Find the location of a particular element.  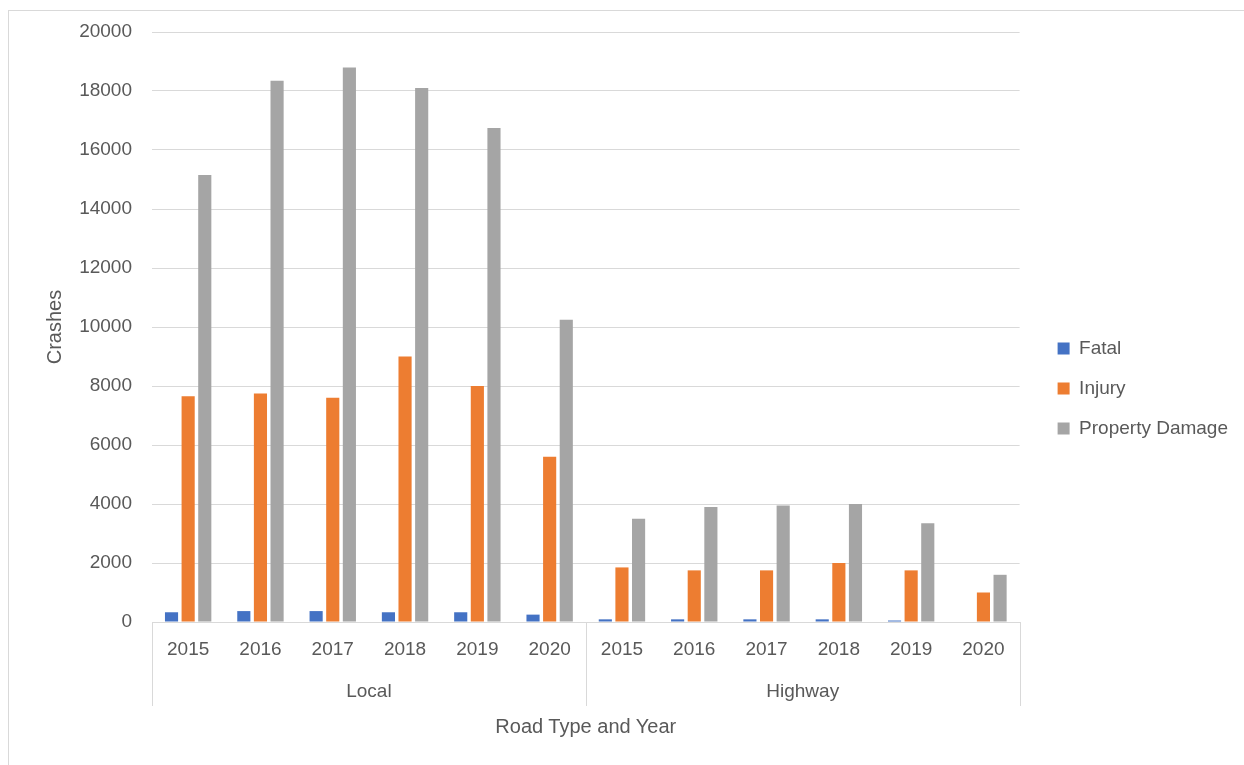

y-tick-label: 0 is located at coordinates (126, 621).